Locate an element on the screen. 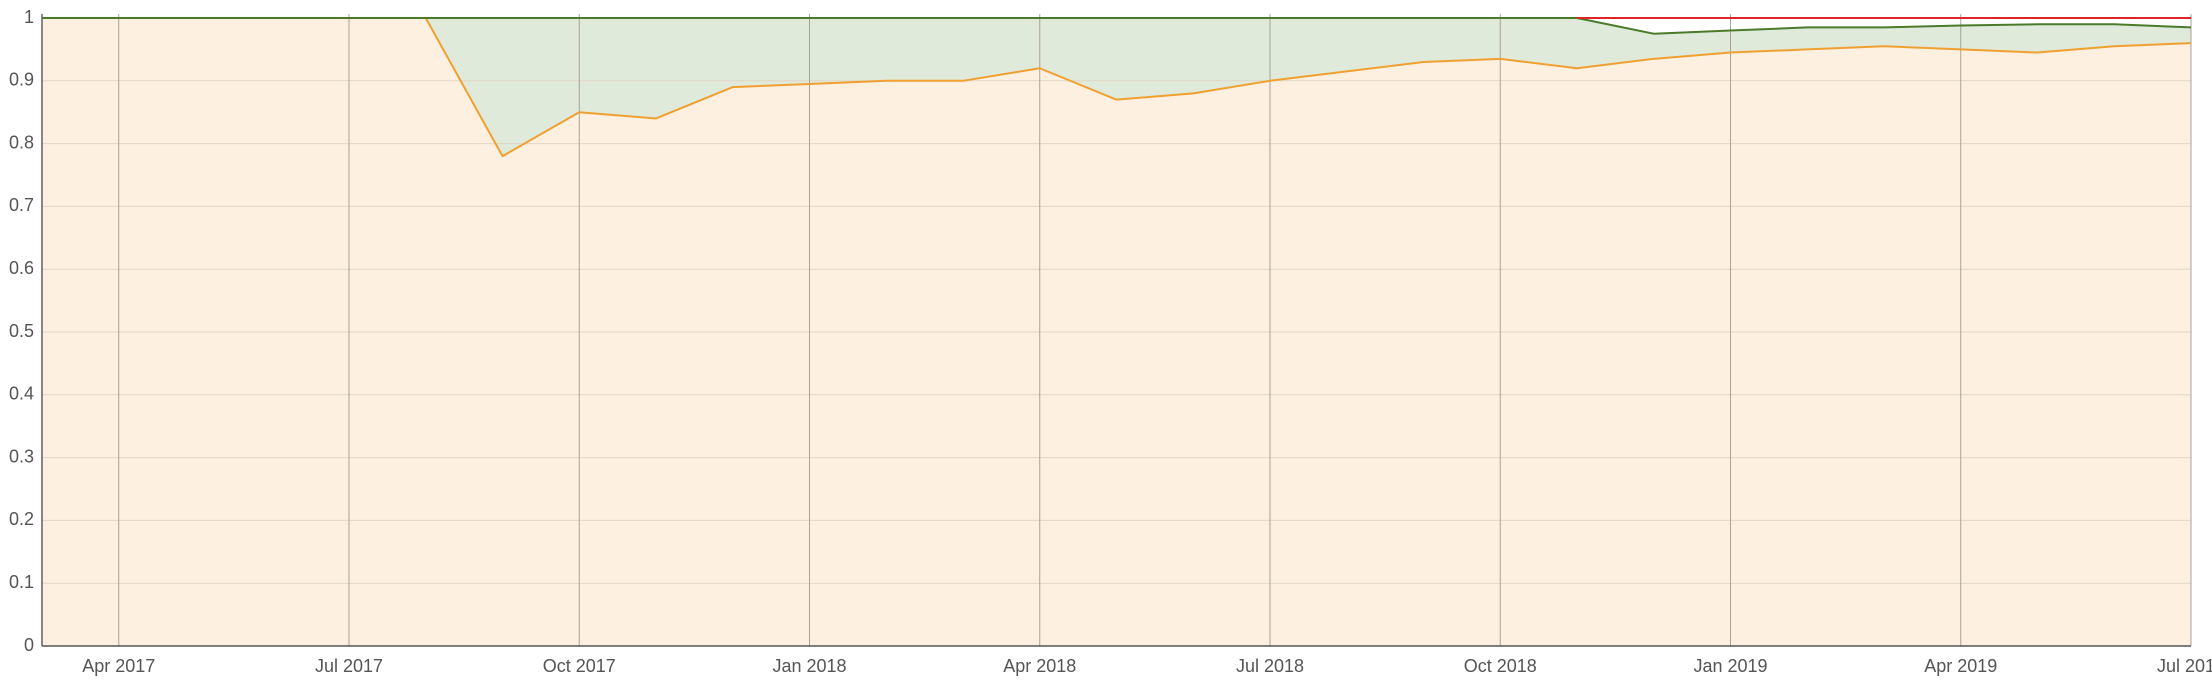 This screenshot has width=2212, height=692. x-tick-label: Jul 2018 is located at coordinates (1270, 666).